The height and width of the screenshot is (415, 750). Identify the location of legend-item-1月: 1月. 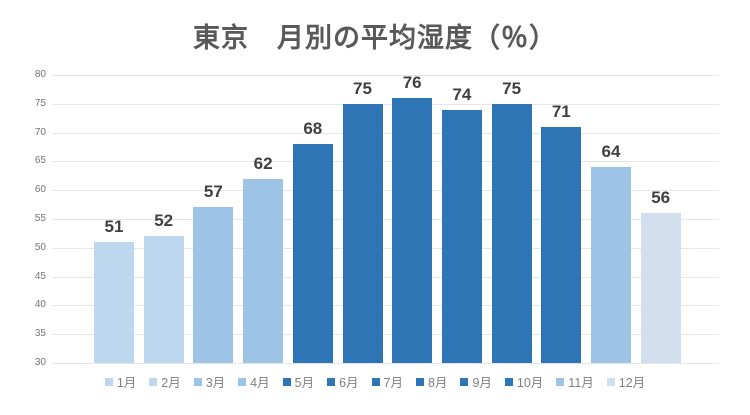
(120, 381).